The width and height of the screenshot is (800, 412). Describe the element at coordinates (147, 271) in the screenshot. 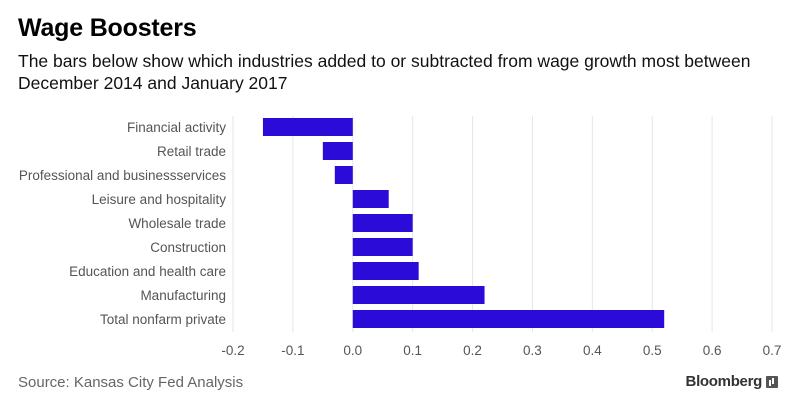

I see `category-label: Education and health care` at that location.